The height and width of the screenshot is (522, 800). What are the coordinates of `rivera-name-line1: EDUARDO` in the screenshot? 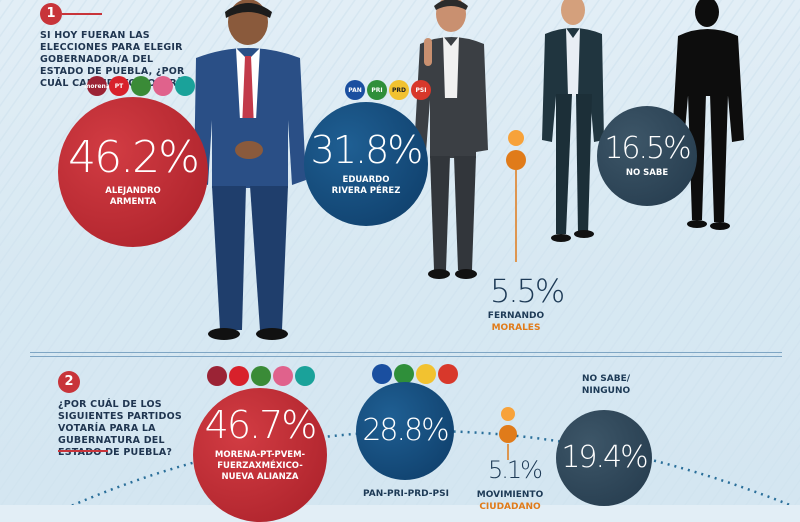 It's located at (366, 180).